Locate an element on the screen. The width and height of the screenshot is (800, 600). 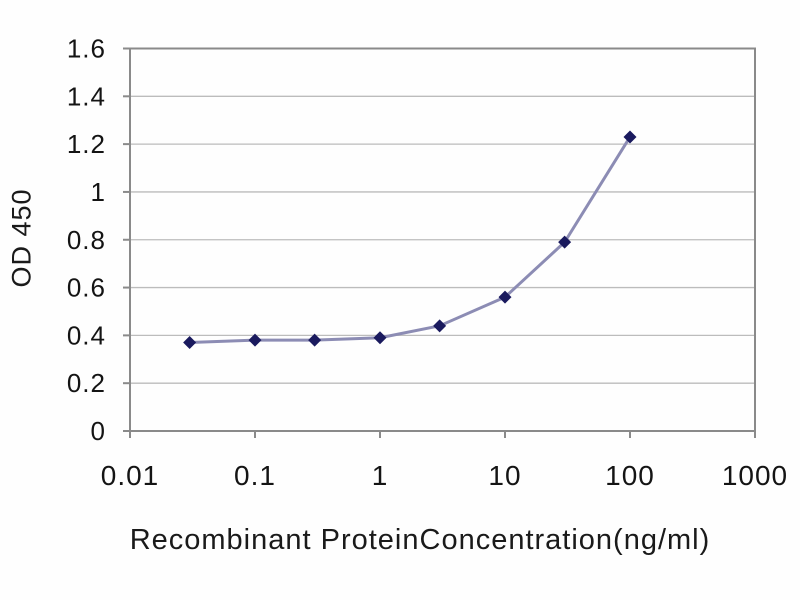
x-axis-title: Recombinant ProteinConcentration(ng/ml) is located at coordinates (420, 540).